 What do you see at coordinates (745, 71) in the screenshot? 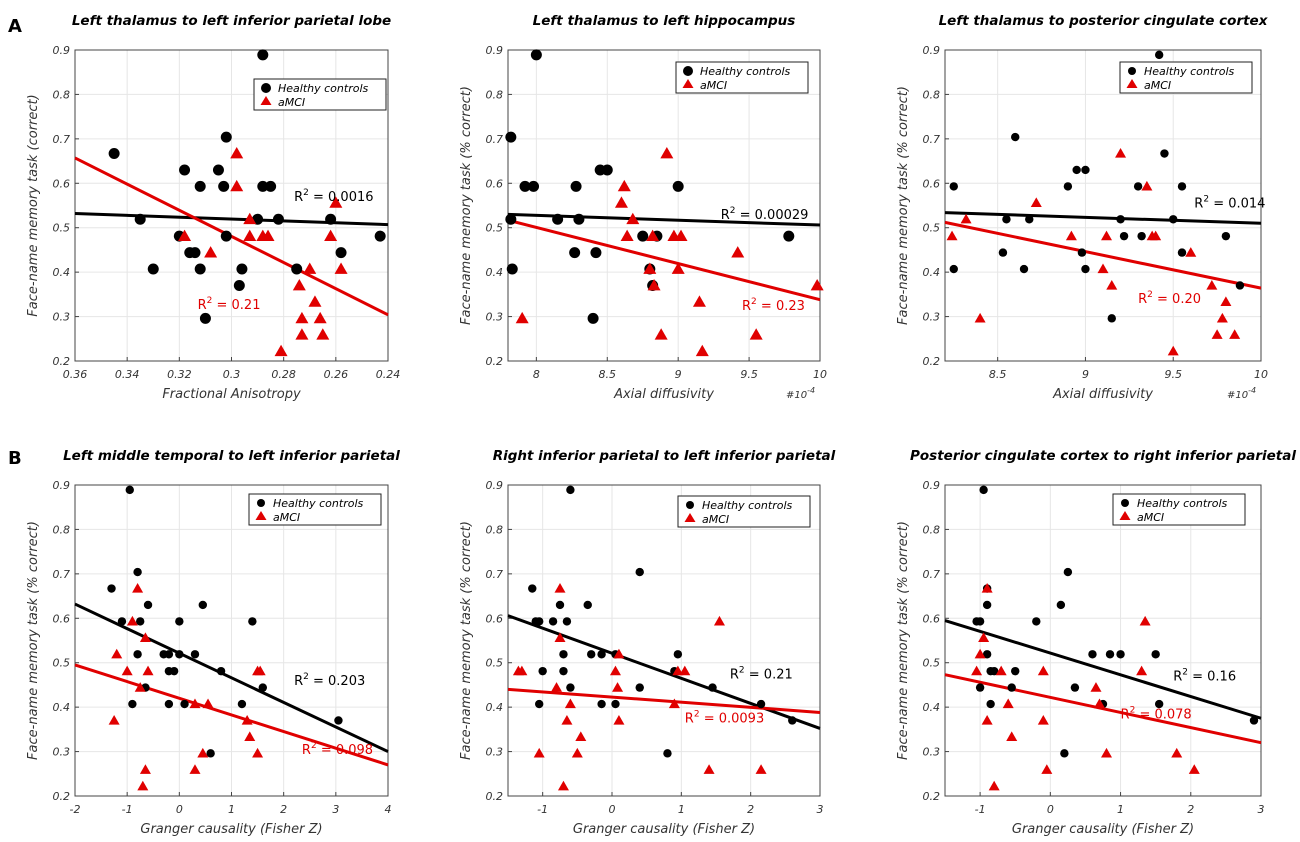
I see `legend-healthy-label: Healthy controls` at bounding box center [745, 71].